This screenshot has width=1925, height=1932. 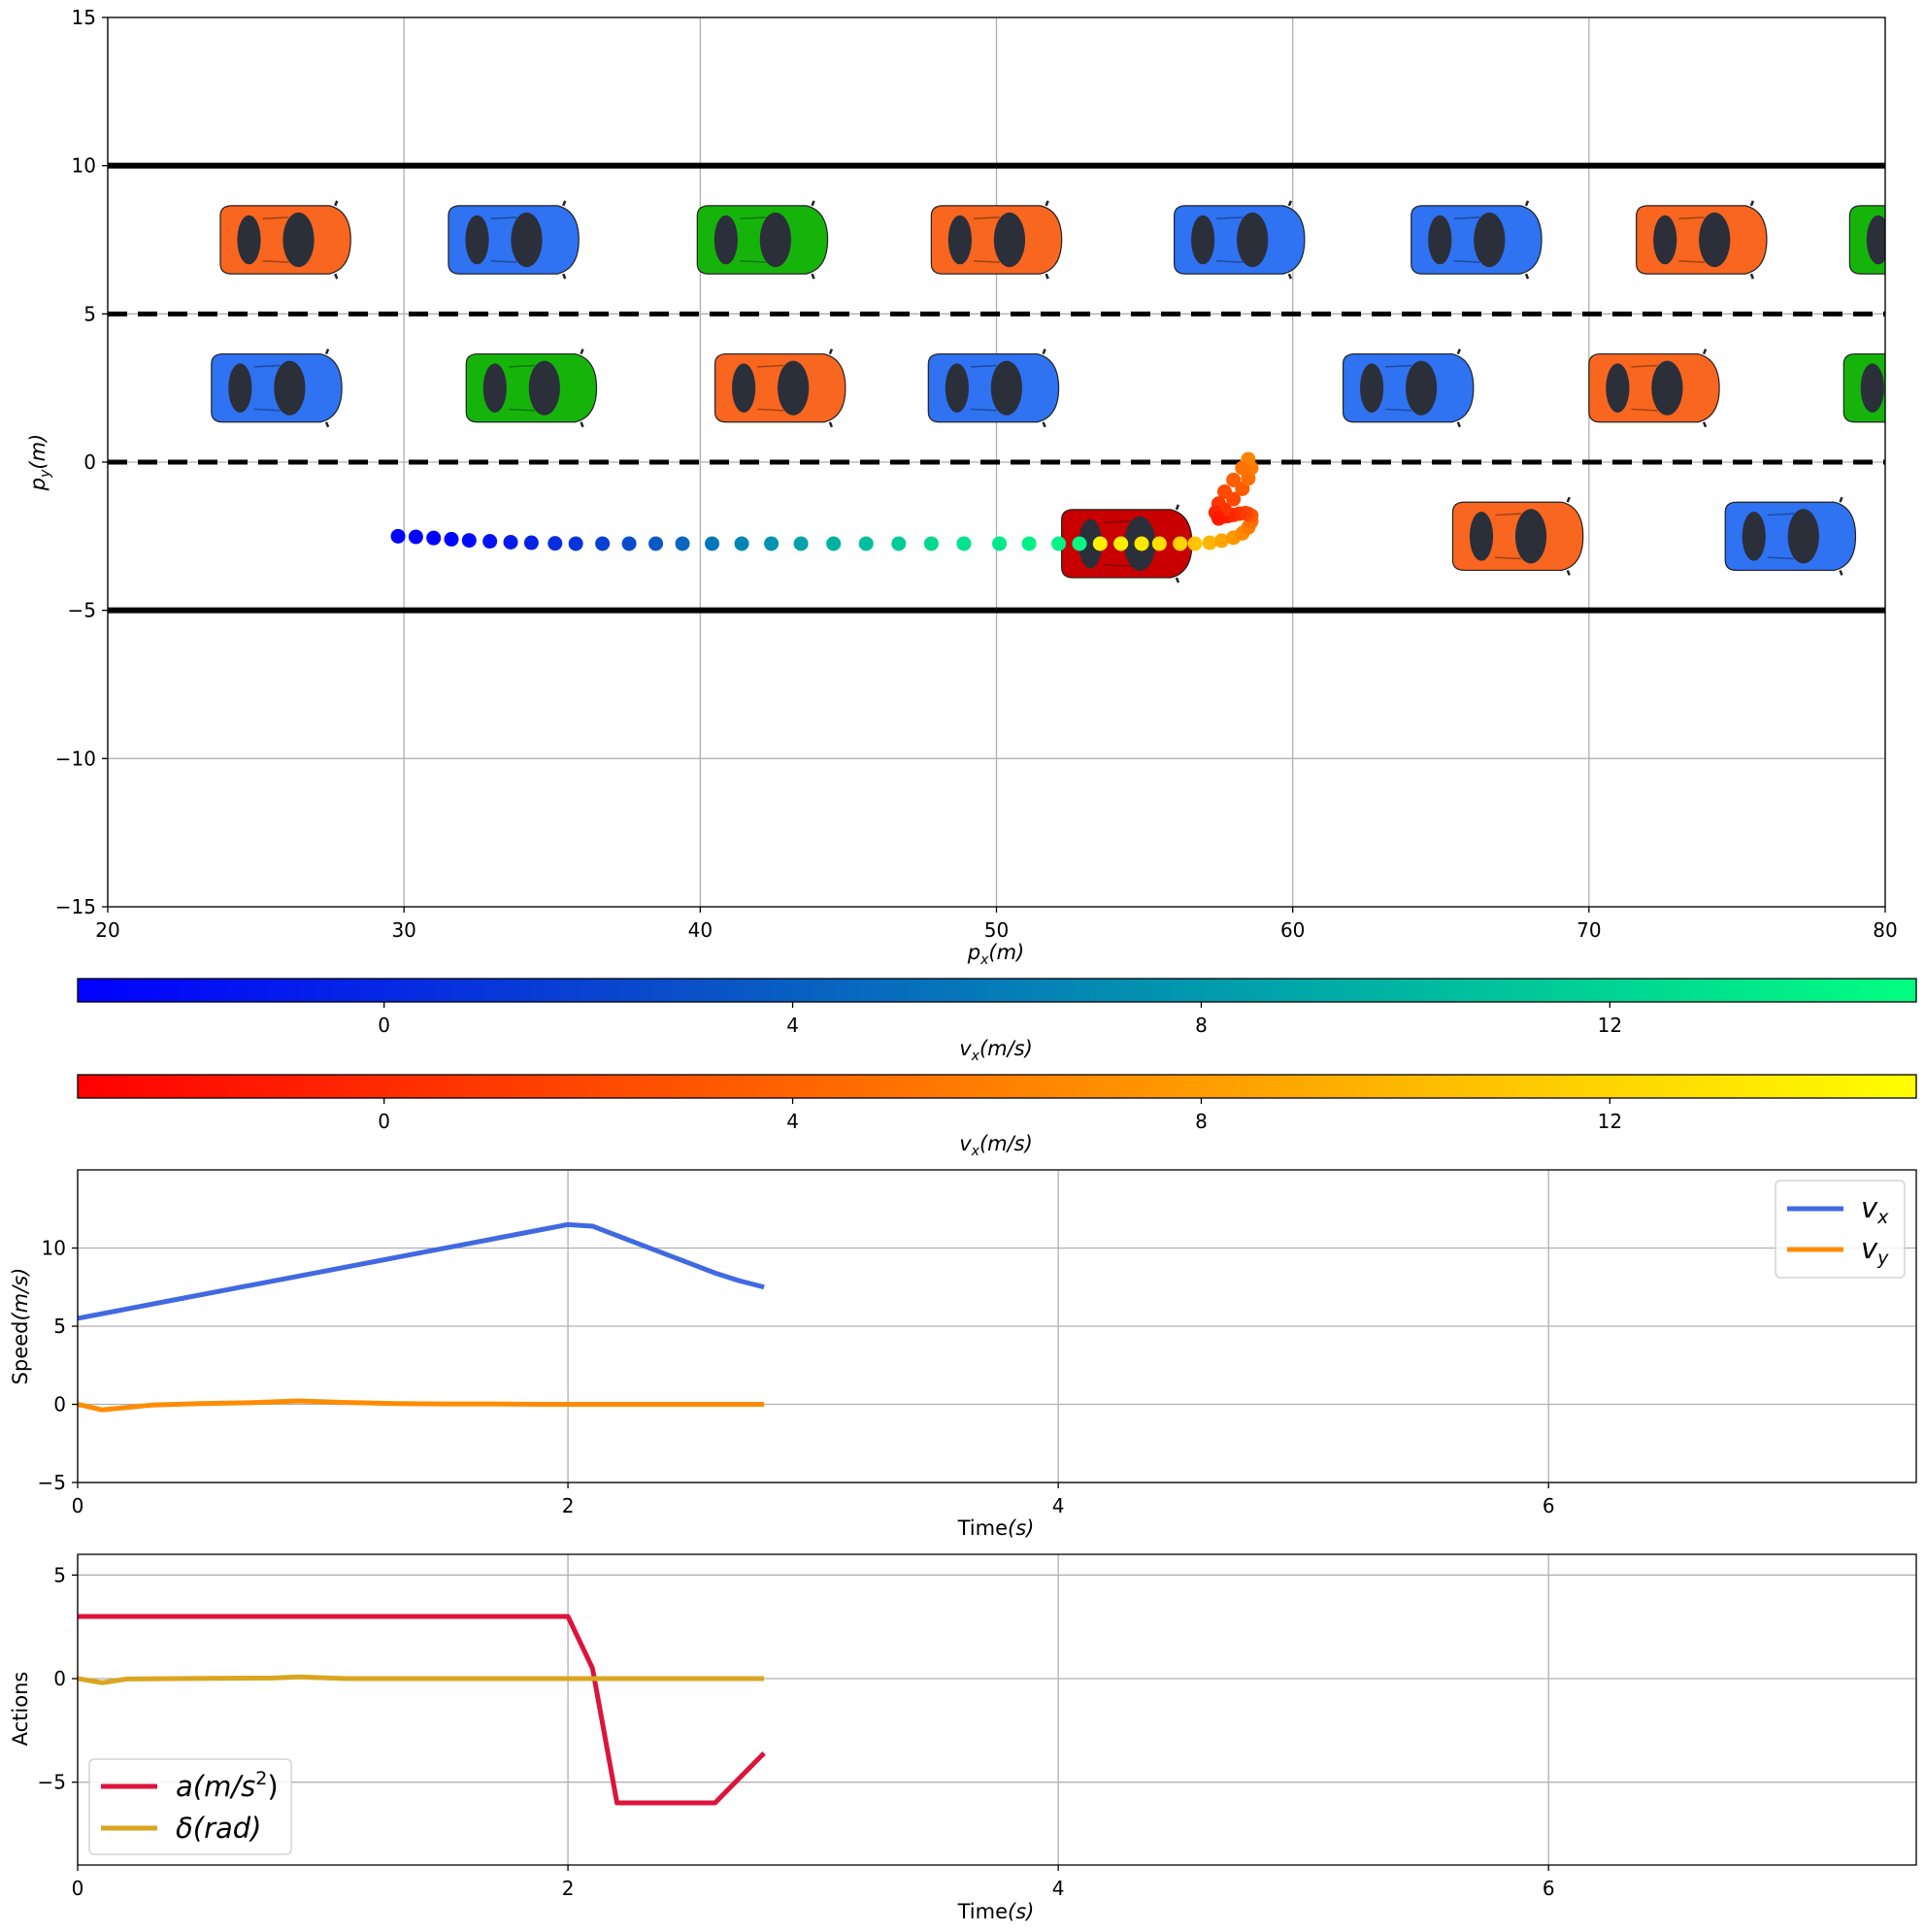 What do you see at coordinates (797, 1377) in the screenshot?
I see `speed-tick-labels: 0 2 4 6 −5 0 5 10` at bounding box center [797, 1377].